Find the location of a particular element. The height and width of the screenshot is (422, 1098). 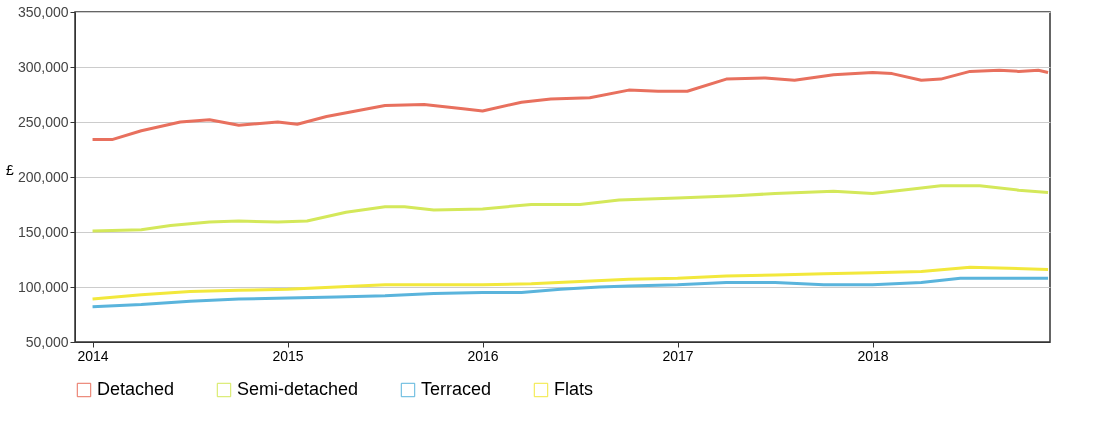

legend-label: Semi-detached is located at coordinates (298, 389).